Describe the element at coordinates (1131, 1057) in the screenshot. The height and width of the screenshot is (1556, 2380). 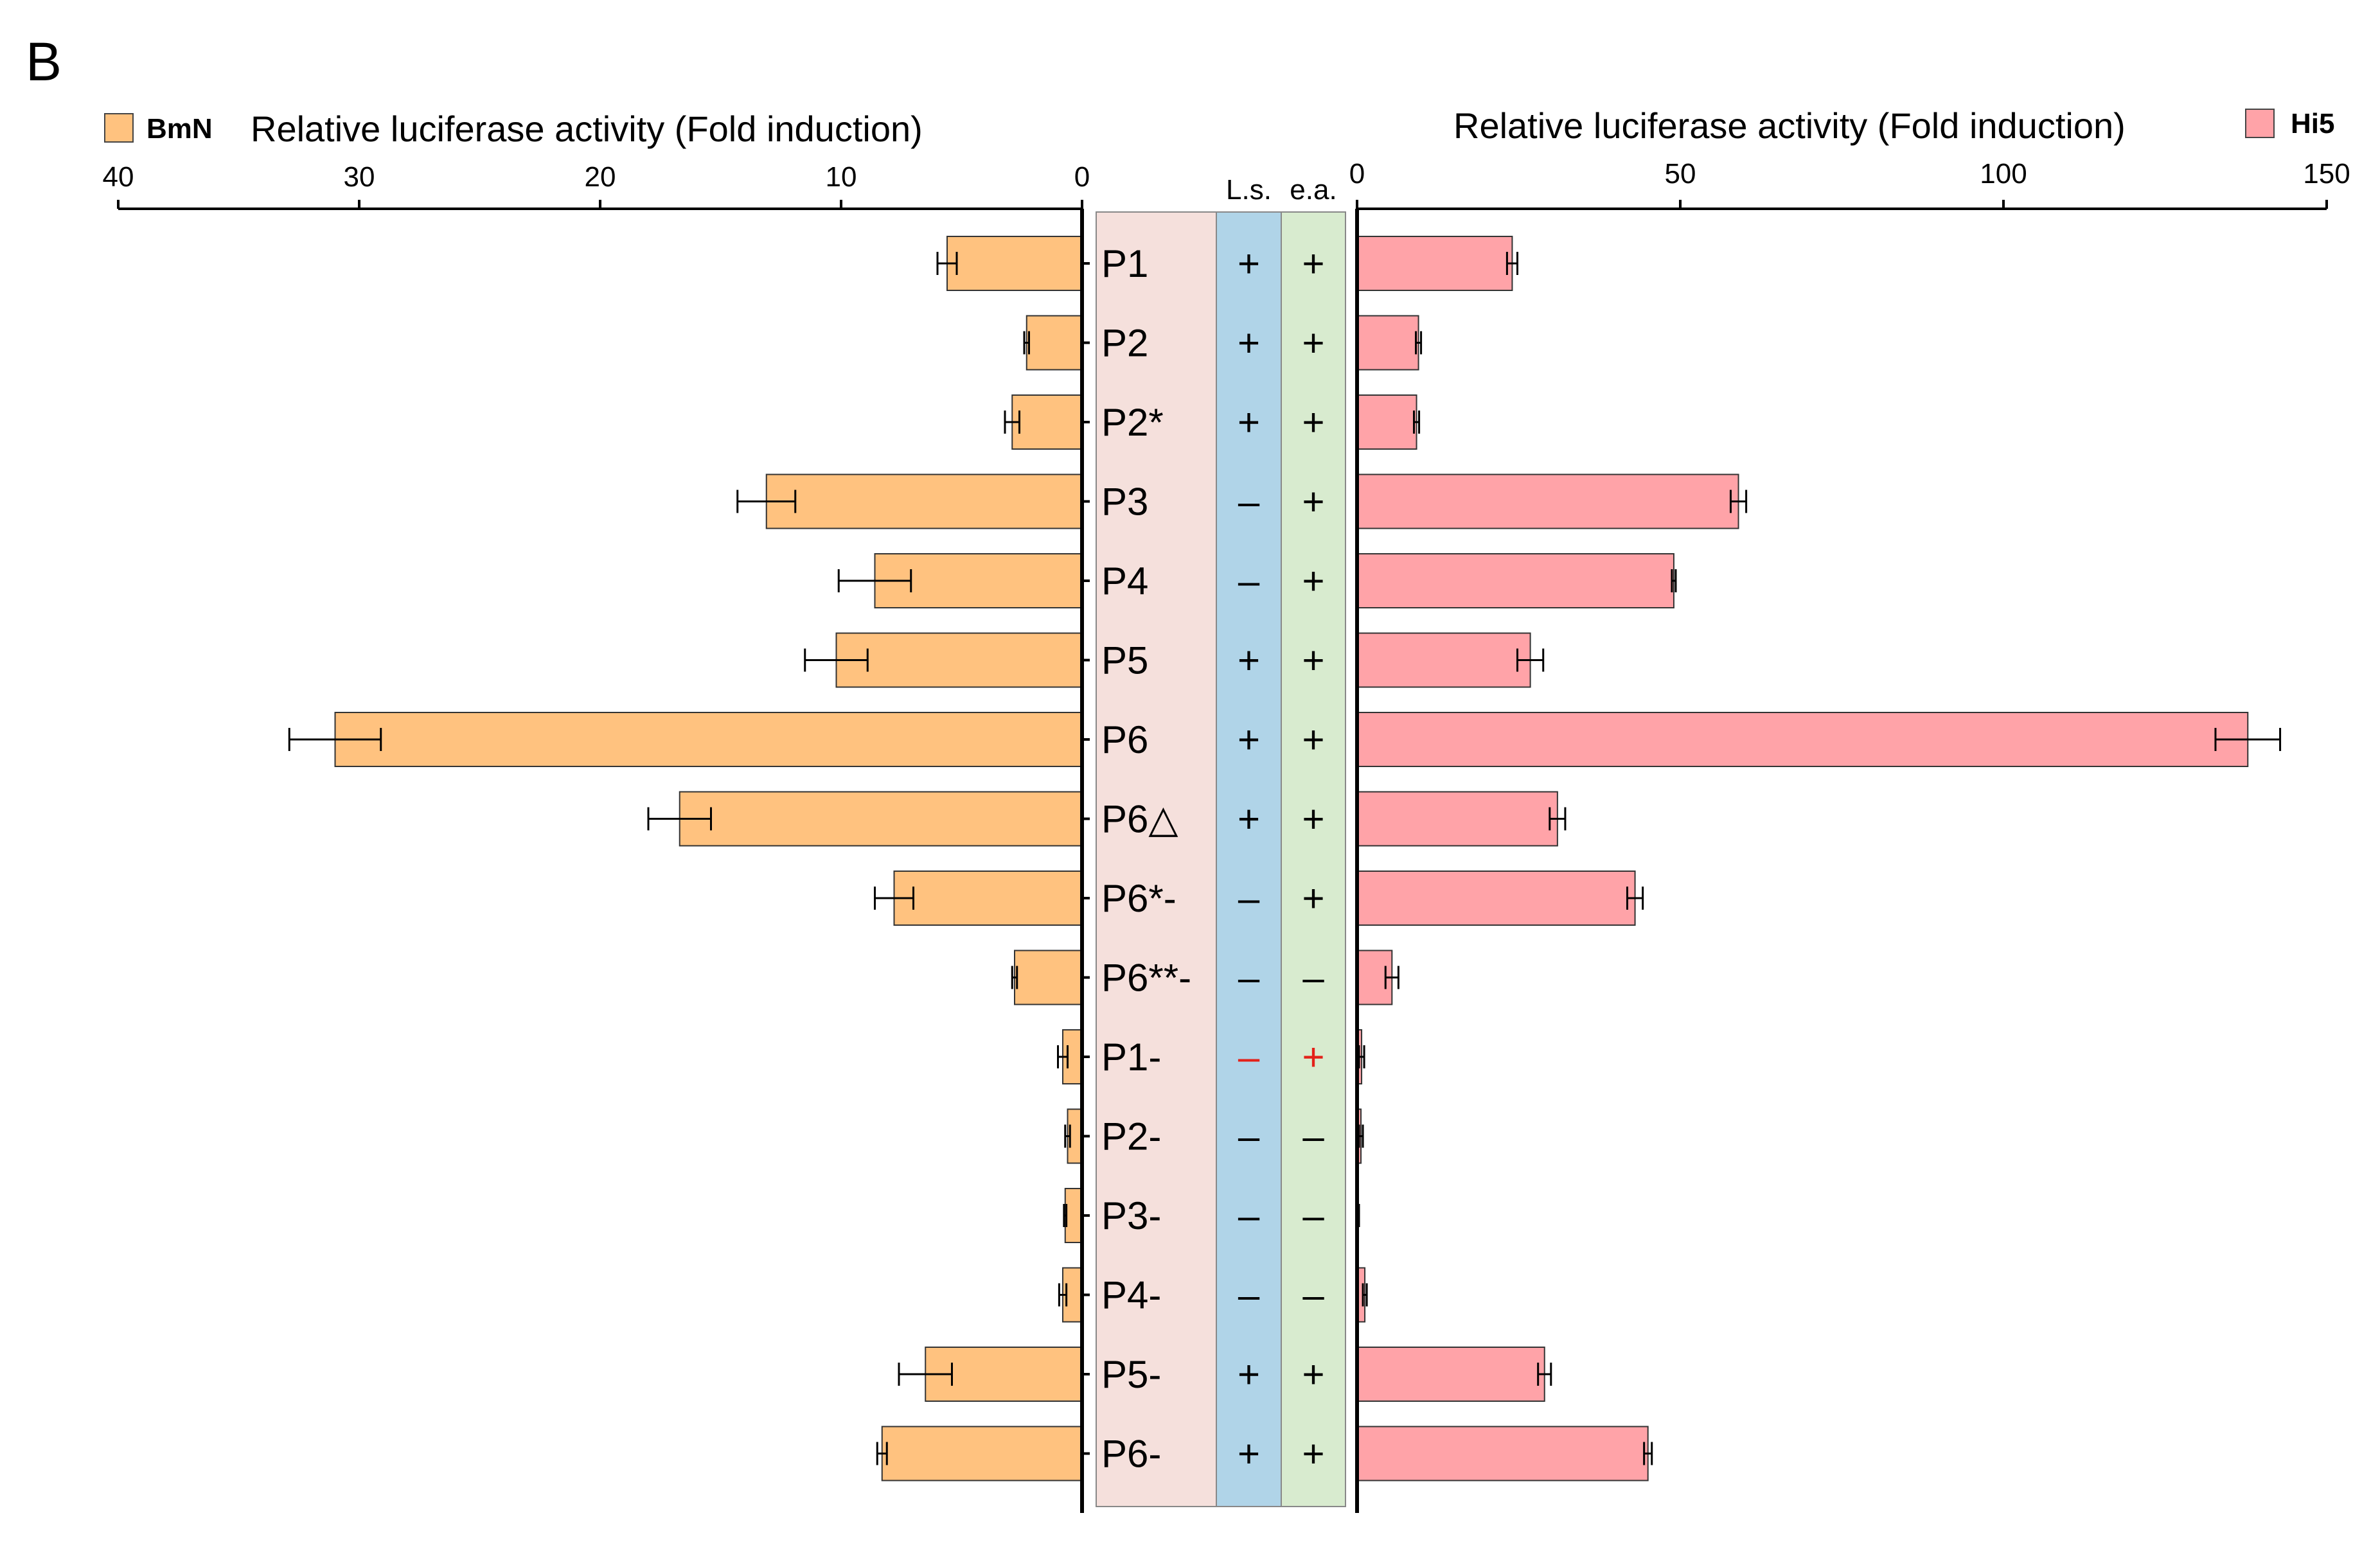
I see `category-label: P1-` at that location.